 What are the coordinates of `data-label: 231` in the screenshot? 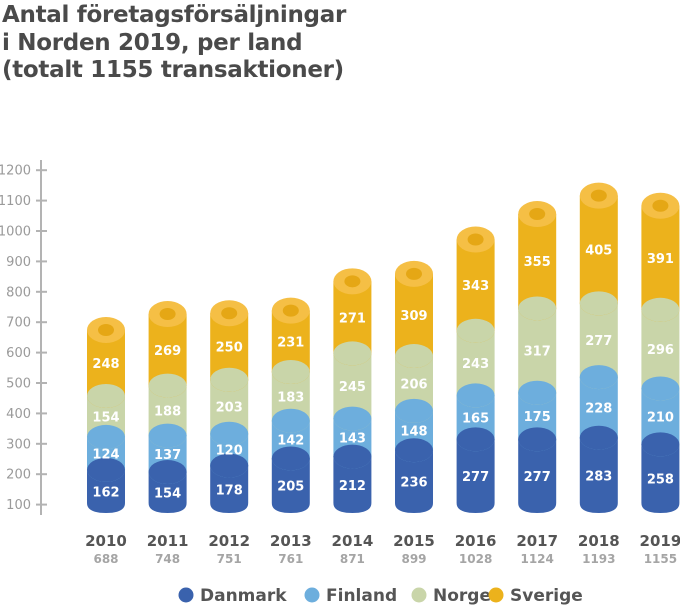 It's located at (290, 342).